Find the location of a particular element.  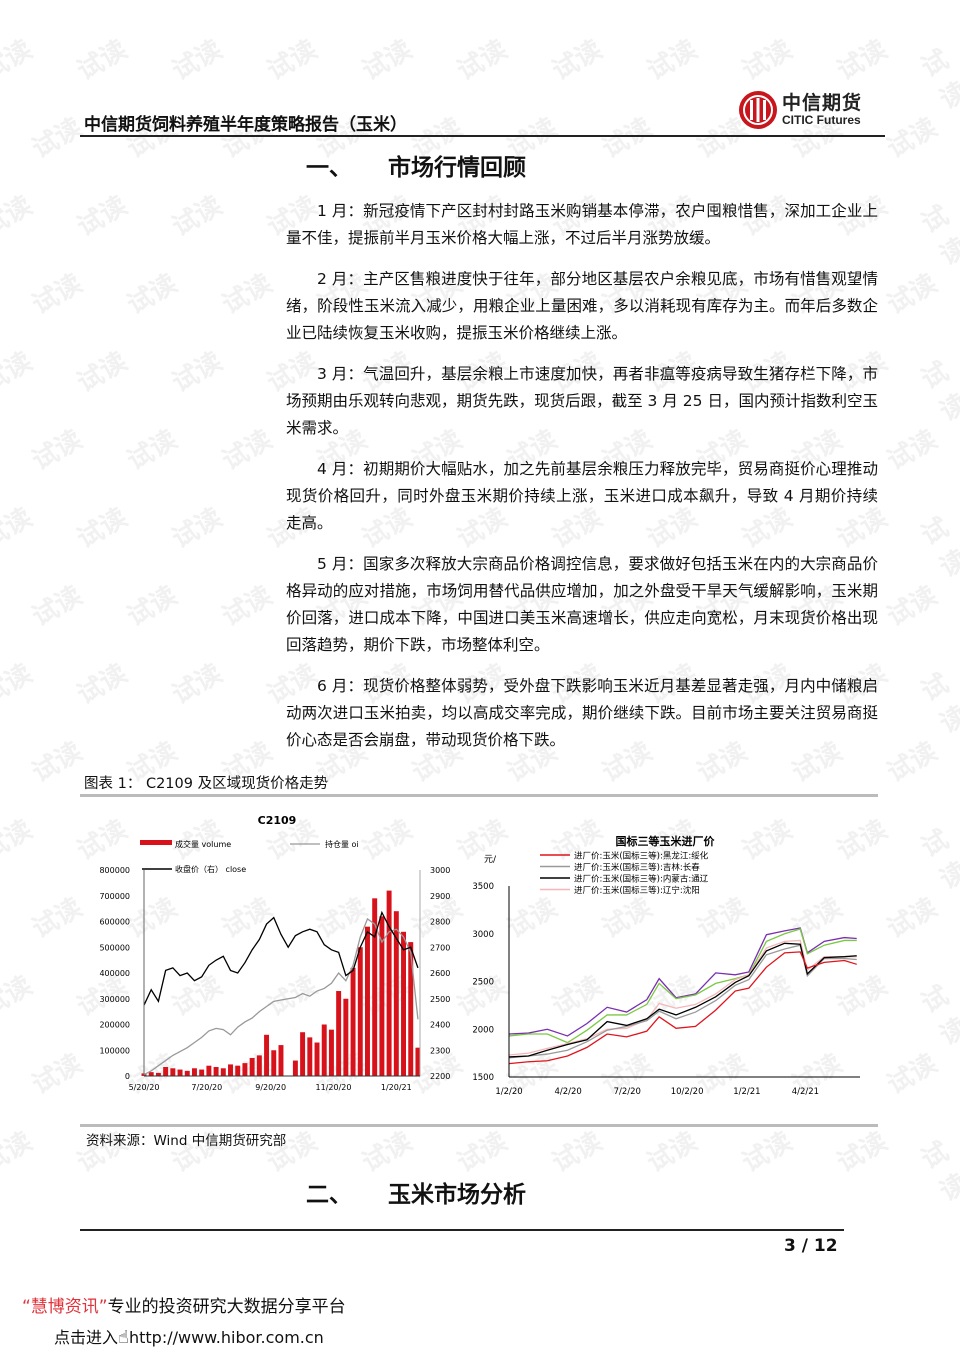

promo-link-line: 点击进入☝http://www.hibor.com.cn is located at coordinates (189, 1336).